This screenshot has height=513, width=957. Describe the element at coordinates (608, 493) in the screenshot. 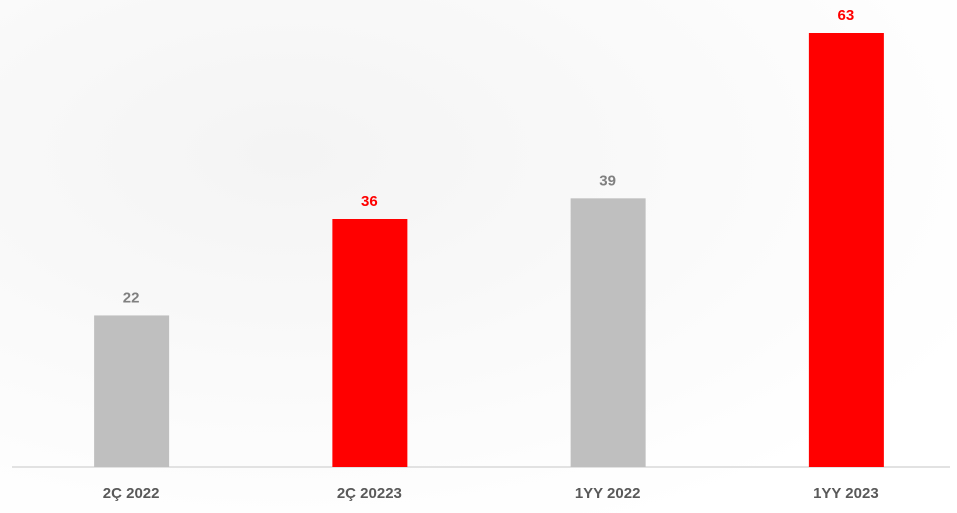

I see `x-tick-label: 1YY 2022` at that location.